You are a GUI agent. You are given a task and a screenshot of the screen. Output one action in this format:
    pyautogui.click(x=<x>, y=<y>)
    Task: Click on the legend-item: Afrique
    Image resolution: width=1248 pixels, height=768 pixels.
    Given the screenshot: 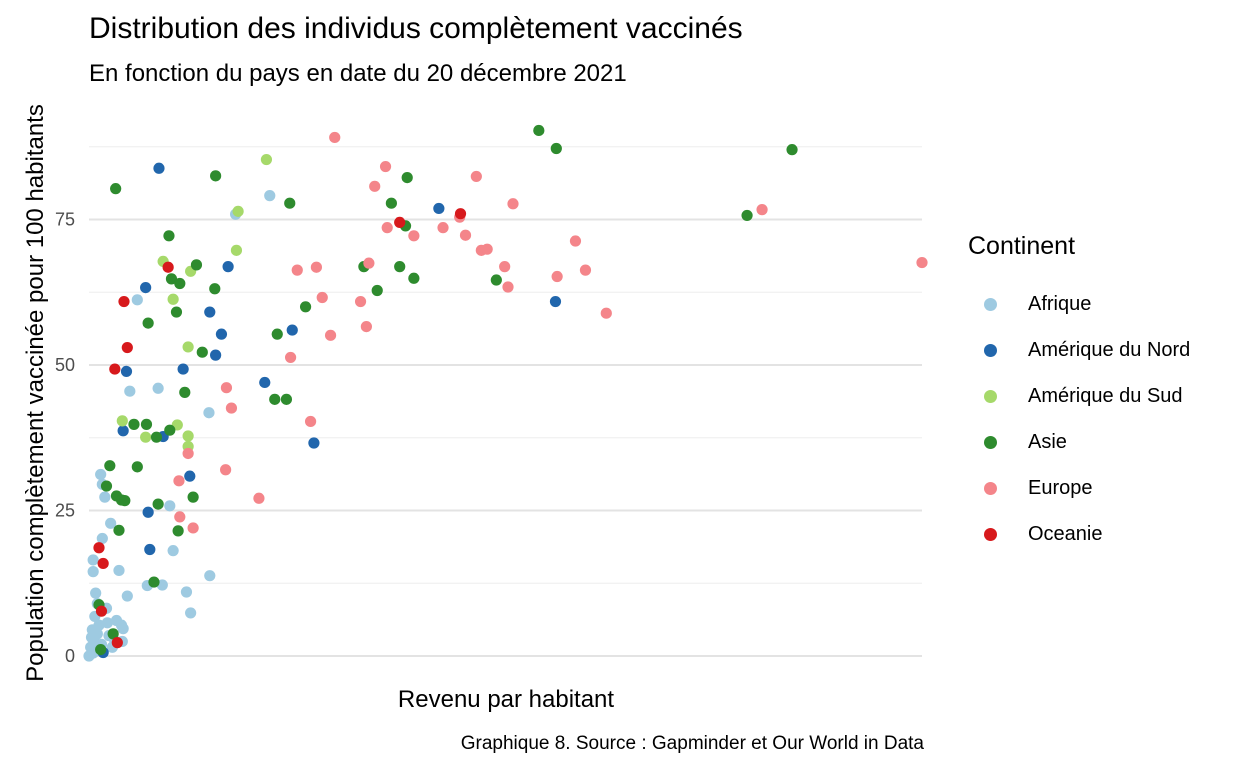 What is the action you would take?
    pyautogui.click(x=1079, y=304)
    